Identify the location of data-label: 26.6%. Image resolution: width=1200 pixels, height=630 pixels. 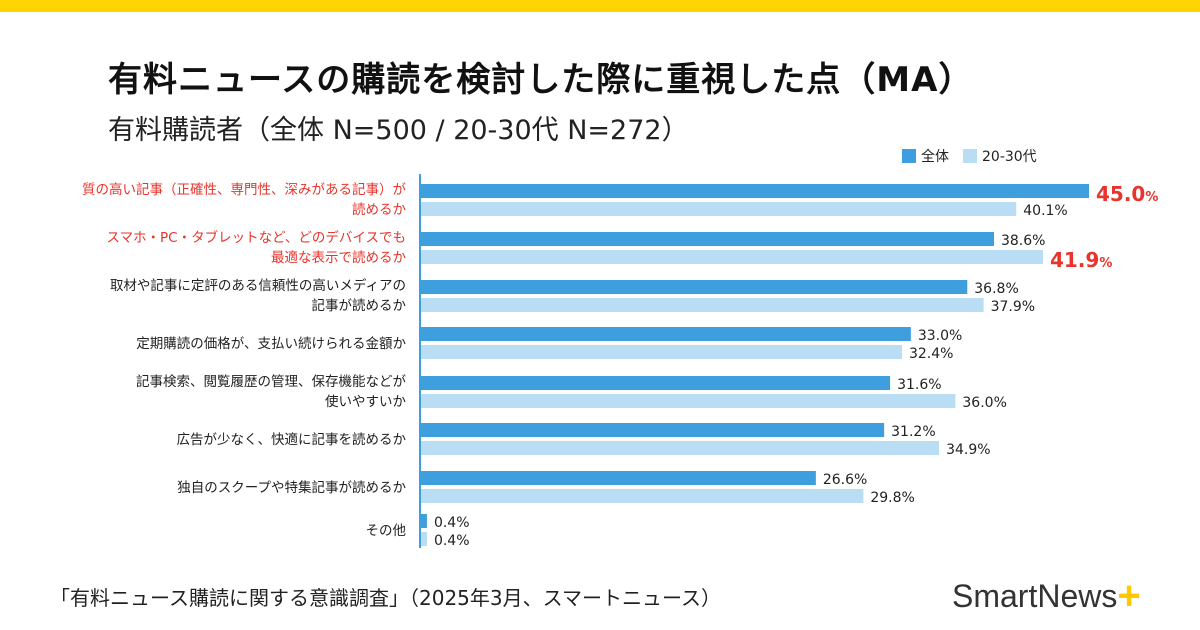
(845, 480).